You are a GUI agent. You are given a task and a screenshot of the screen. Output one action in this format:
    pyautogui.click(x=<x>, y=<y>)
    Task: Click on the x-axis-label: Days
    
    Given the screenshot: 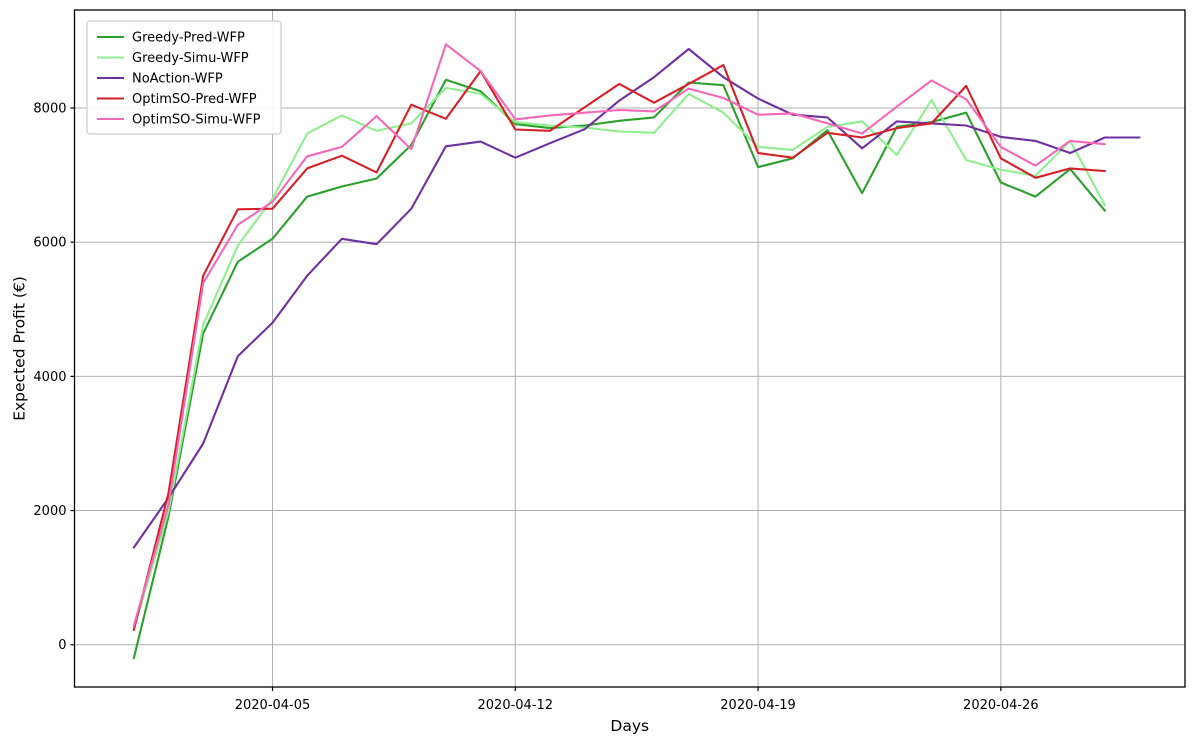 What is the action you would take?
    pyautogui.click(x=629, y=726)
    